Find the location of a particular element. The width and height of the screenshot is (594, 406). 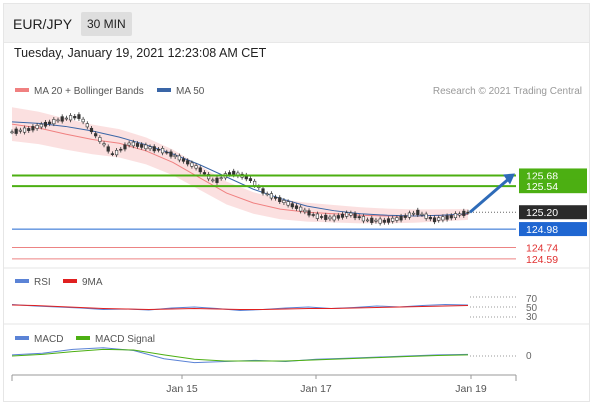

last-price-tag is located at coordinates (553, 212).